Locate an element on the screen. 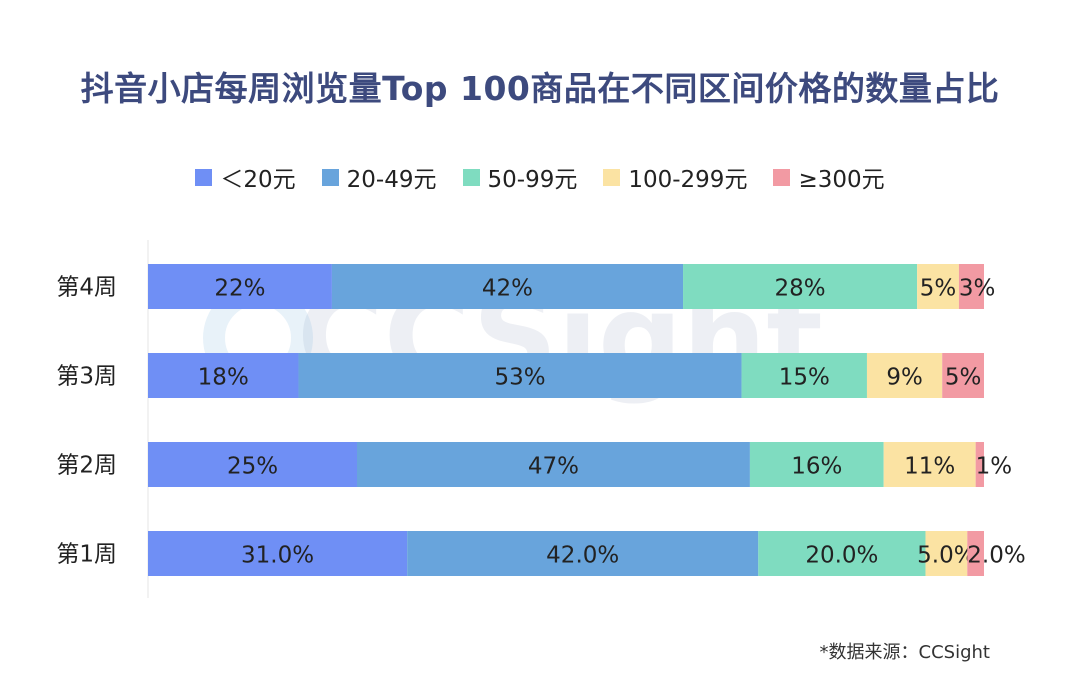  chart-legend: ＜20元 20-49元 50-99元 100-299元 ≥300元 is located at coordinates (540, 177).